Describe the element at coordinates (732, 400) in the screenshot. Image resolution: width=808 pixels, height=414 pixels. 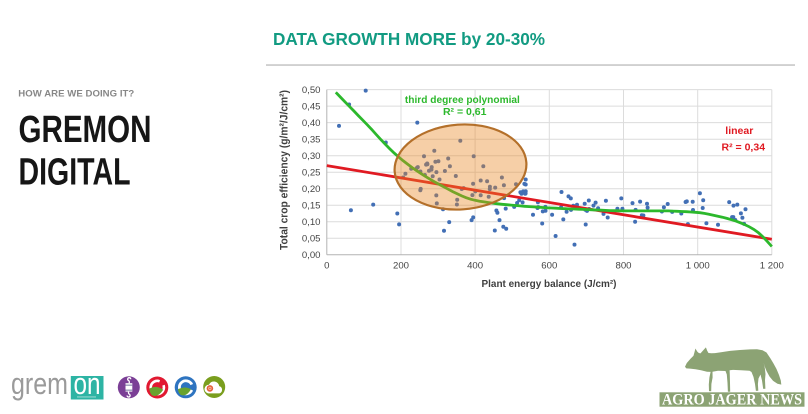
I see `svg-text: AGRO JAGER NEWS` at that location.